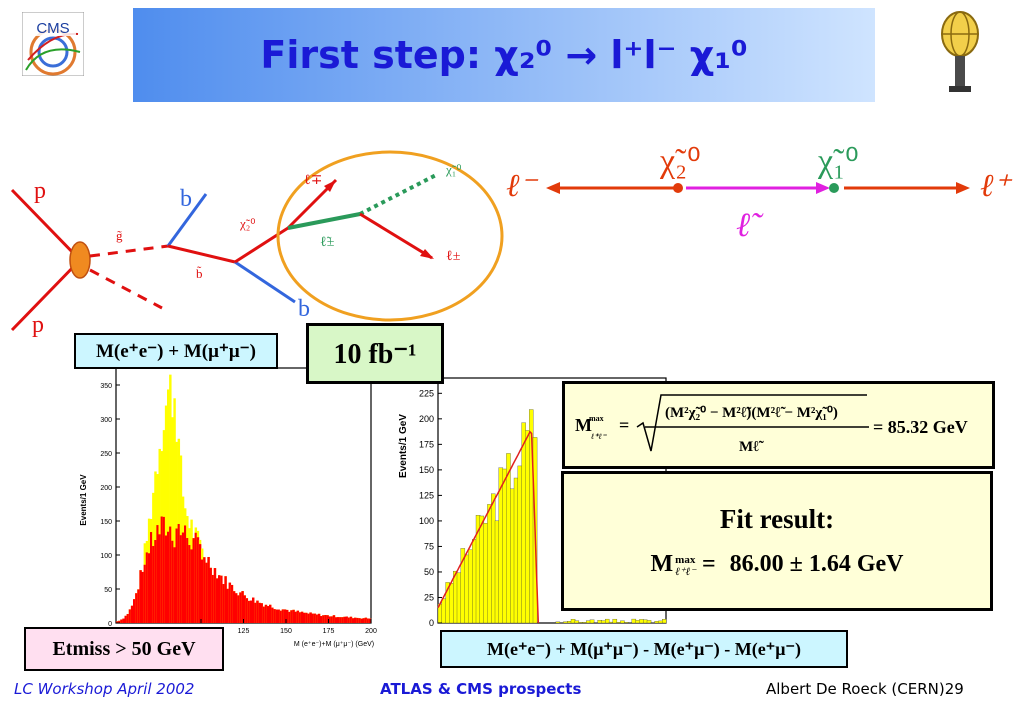  What do you see at coordinates (751, 447) in the screenshot?
I see `svg-text: Mℓ̃` at bounding box center [751, 447].